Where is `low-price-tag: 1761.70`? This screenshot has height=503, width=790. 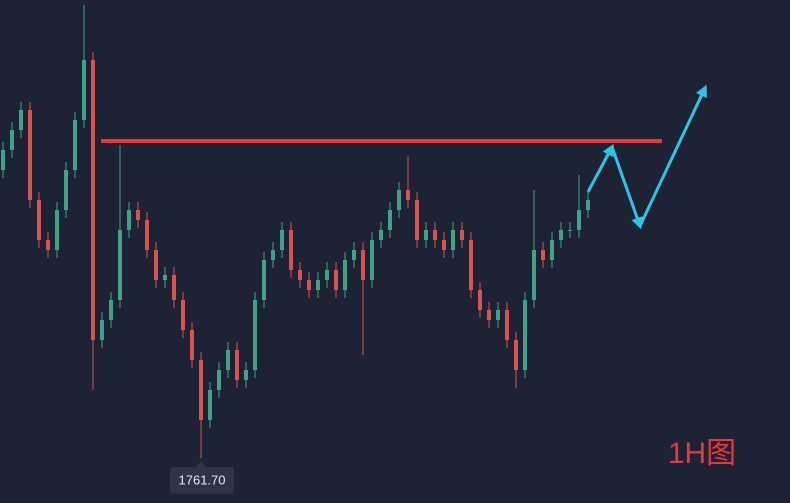
low-price-tag: 1761.70 is located at coordinates (202, 477).